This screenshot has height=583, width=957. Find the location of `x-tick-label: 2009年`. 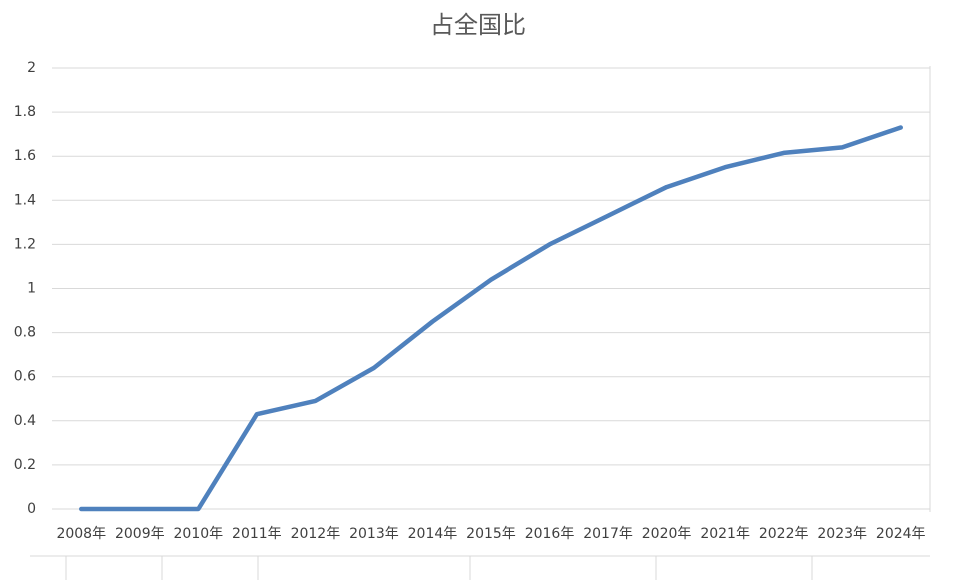

x-tick-label: 2009年 is located at coordinates (140, 534).